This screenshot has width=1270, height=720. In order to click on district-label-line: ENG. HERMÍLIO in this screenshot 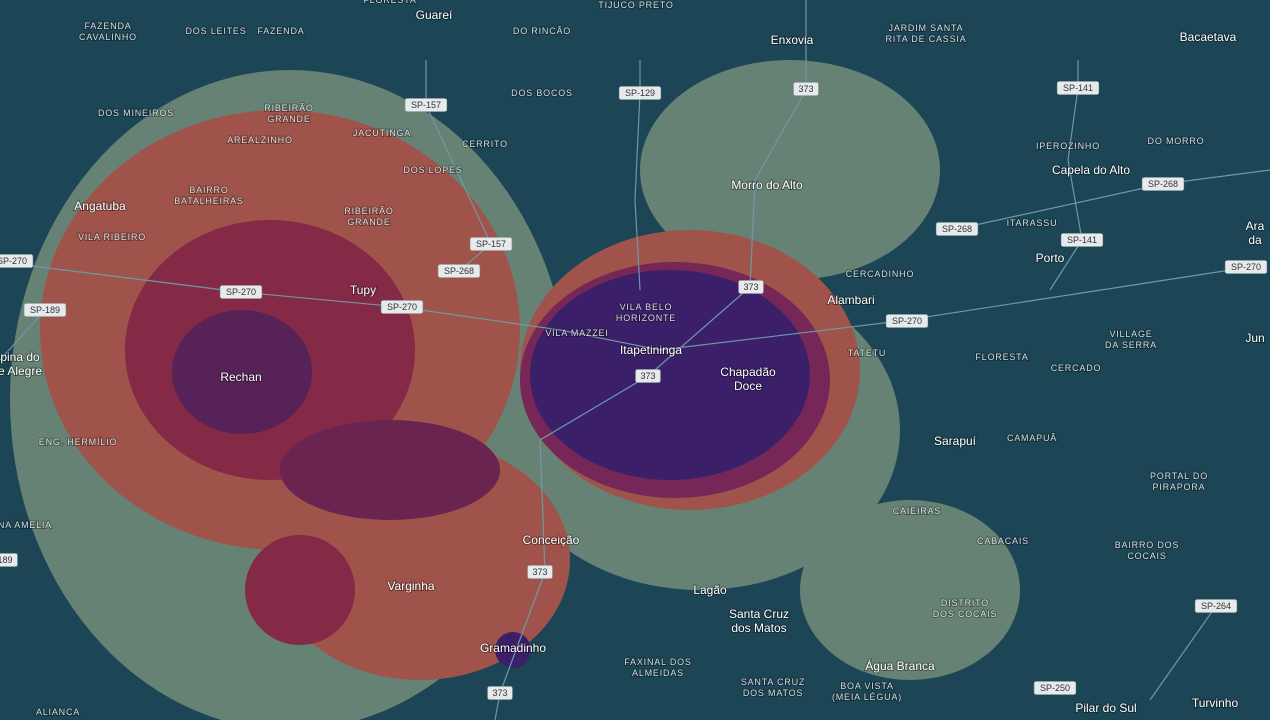, I will do `click(78, 442)`.